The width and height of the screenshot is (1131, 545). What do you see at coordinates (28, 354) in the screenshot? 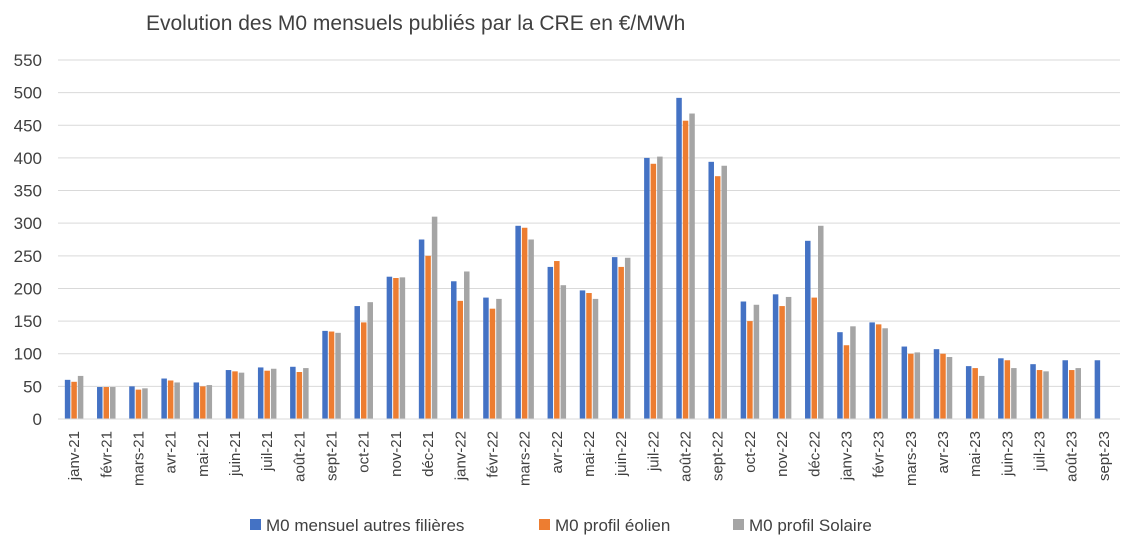
I see `y-tick-label: 100` at bounding box center [28, 354].